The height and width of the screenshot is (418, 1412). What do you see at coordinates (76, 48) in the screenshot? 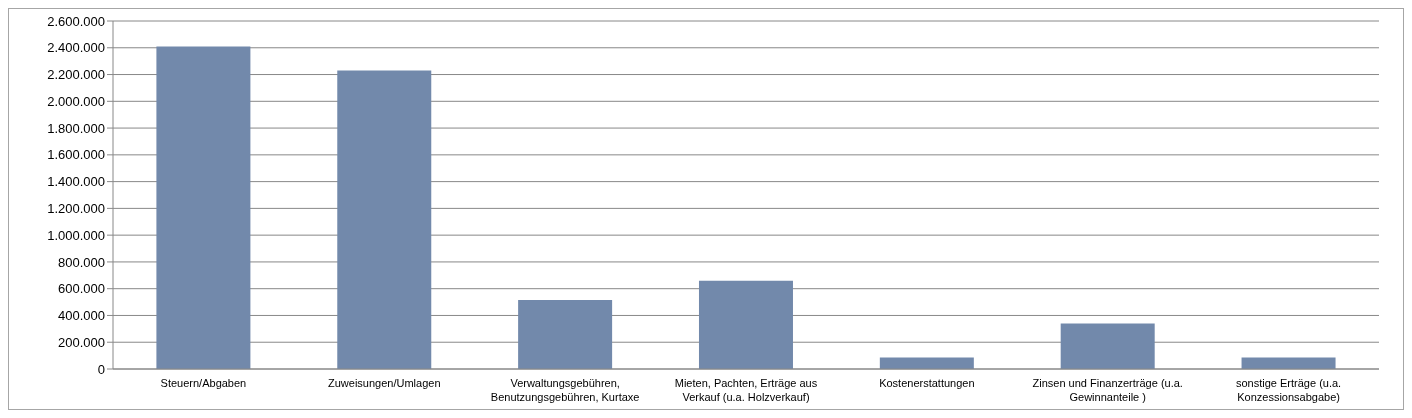
I see `y-tick-label: 2.400.000` at bounding box center [76, 48].